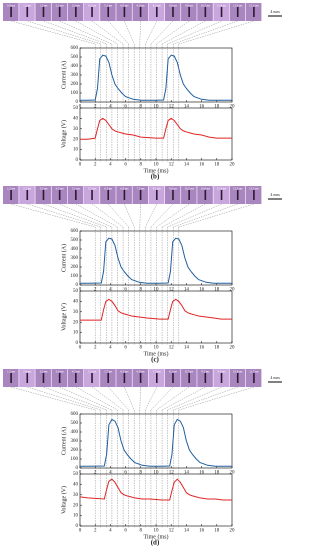  What do you see at coordinates (75, 84) in the screenshot?
I see `y-tick-label: 200` at bounding box center [75, 84].